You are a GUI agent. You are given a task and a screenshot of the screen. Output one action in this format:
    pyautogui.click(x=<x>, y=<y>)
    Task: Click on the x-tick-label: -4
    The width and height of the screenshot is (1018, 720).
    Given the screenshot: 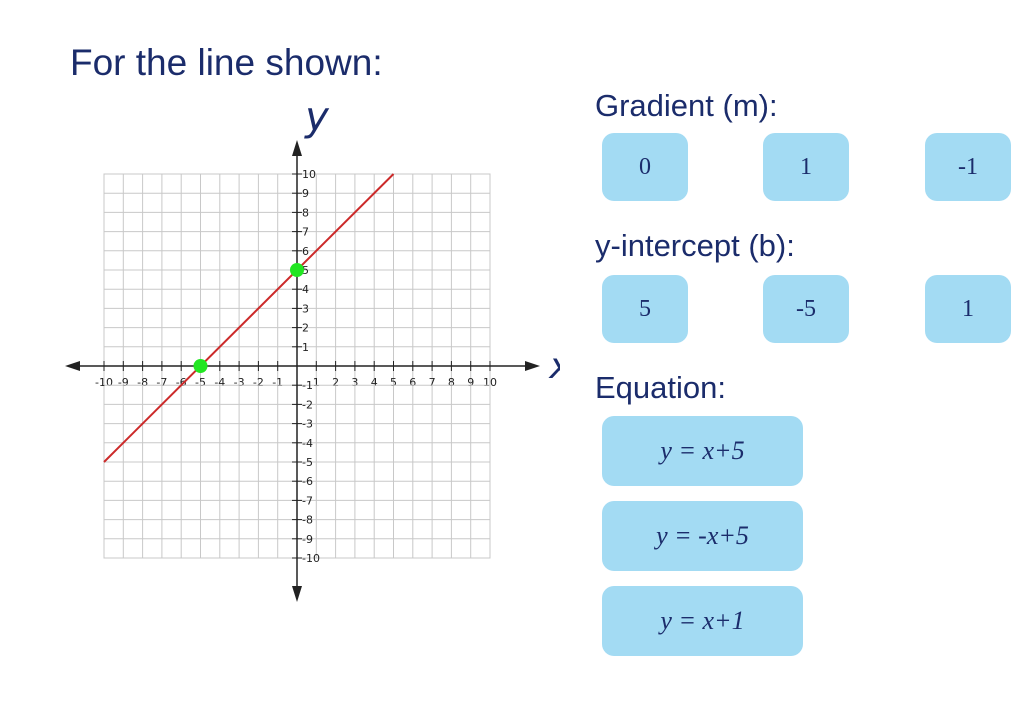 What is the action you would take?
    pyautogui.click(x=219, y=382)
    